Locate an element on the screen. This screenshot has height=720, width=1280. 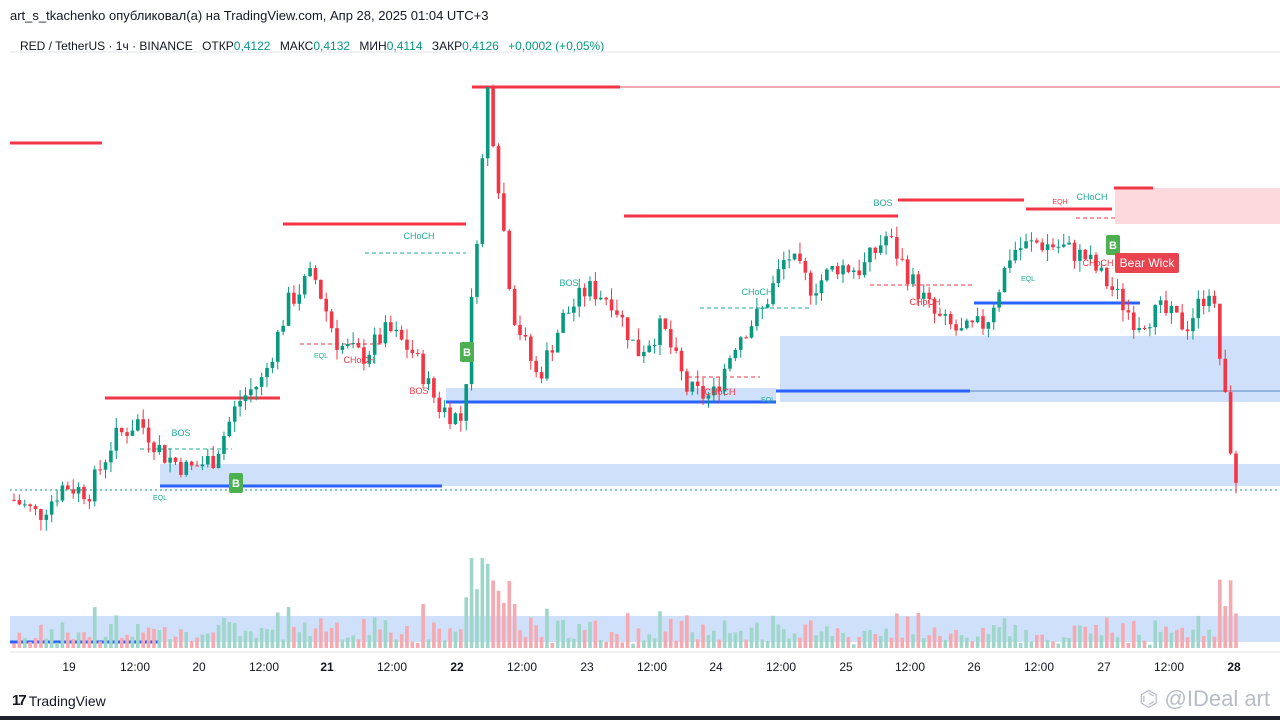
change-value: +0,0002 (+0,05%) is located at coordinates (556, 46).